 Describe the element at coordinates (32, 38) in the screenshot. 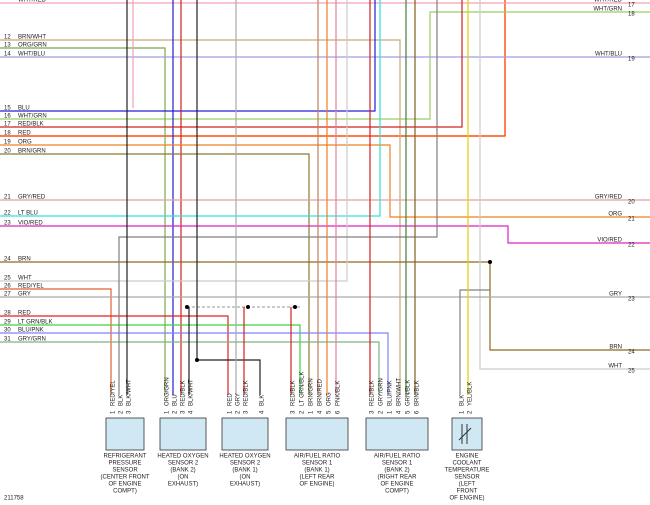

I see `wire-label: BRN/WHT` at that location.